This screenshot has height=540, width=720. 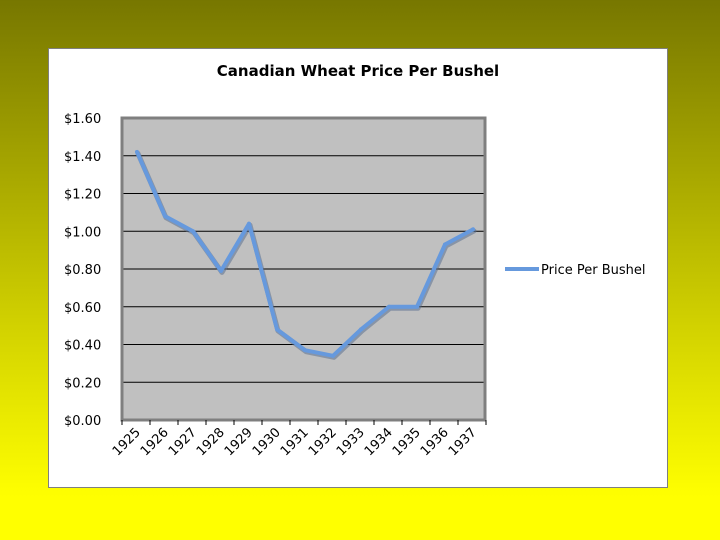 What do you see at coordinates (127, 442) in the screenshot?
I see `x-tick-label: 1925` at bounding box center [127, 442].